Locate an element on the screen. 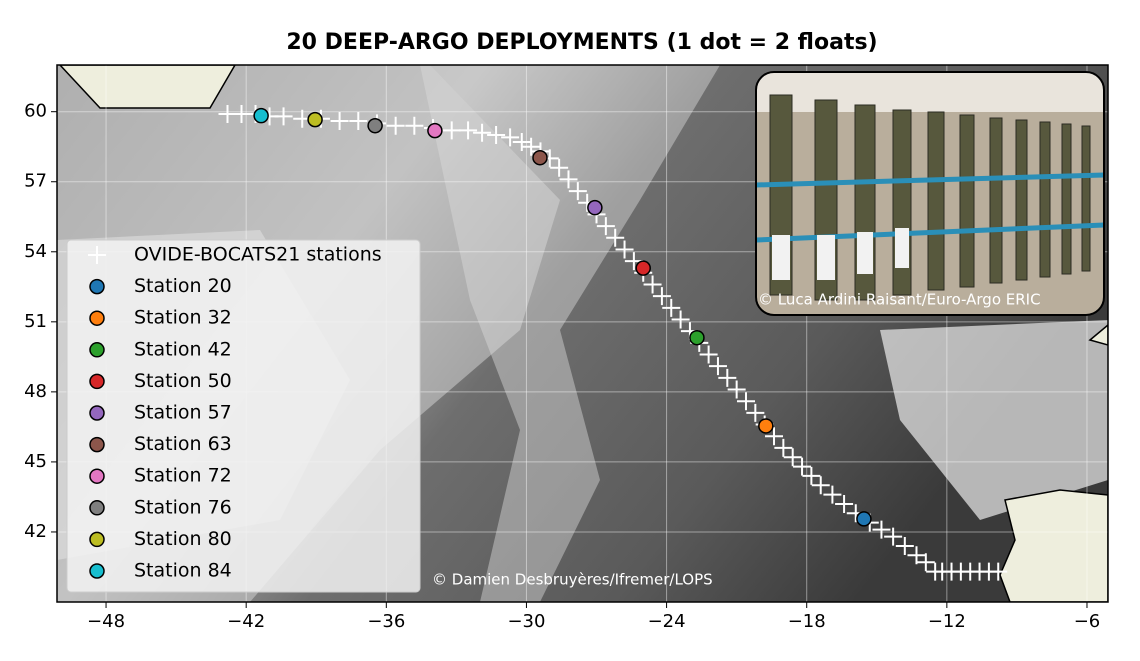 The height and width of the screenshot is (661, 1140). legend-label: Station 76 is located at coordinates (183, 507).